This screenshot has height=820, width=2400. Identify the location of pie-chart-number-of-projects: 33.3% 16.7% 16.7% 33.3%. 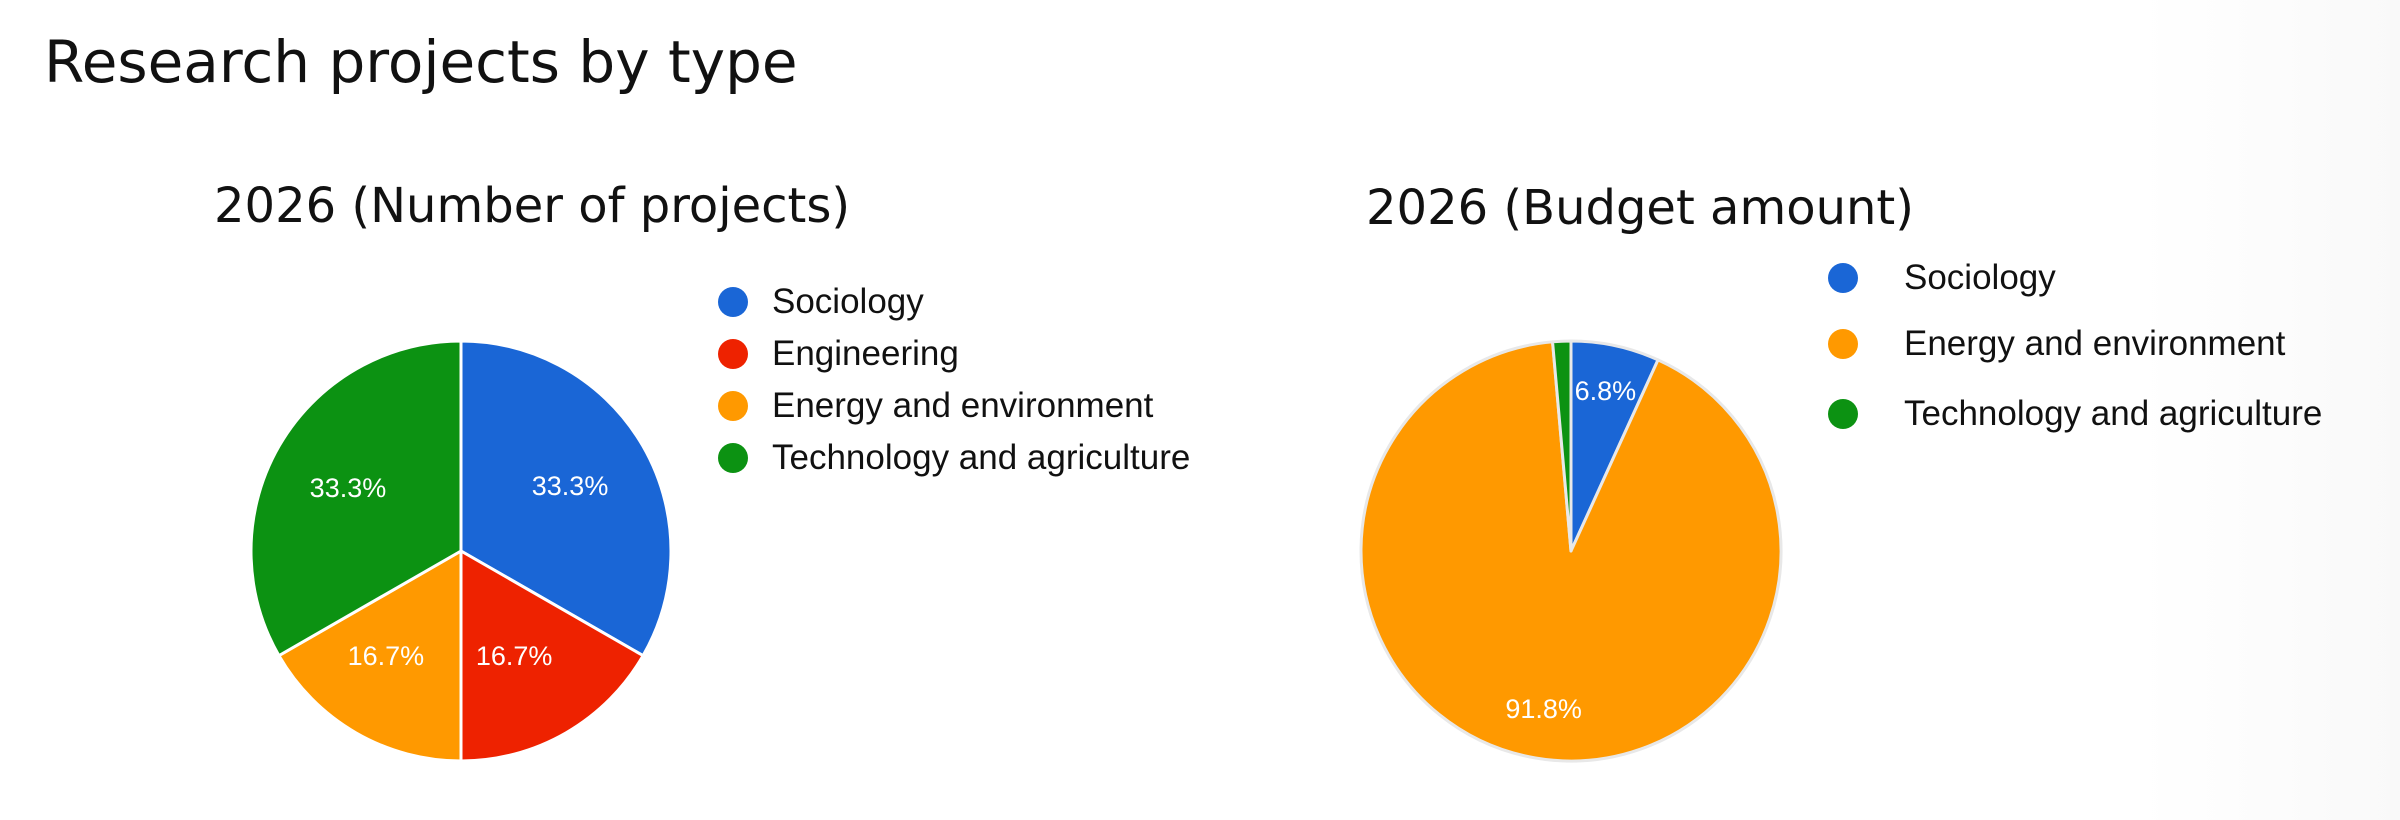
(461, 551).